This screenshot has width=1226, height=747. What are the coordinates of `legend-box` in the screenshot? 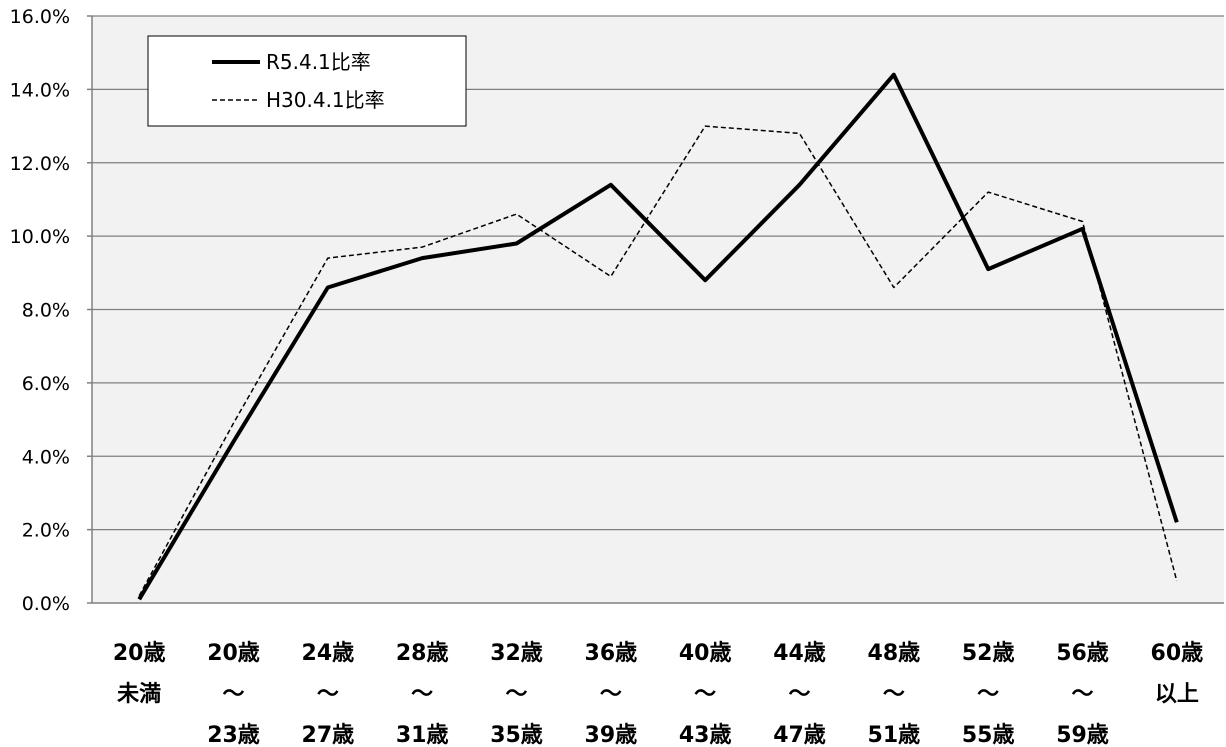 It's located at (307, 81).